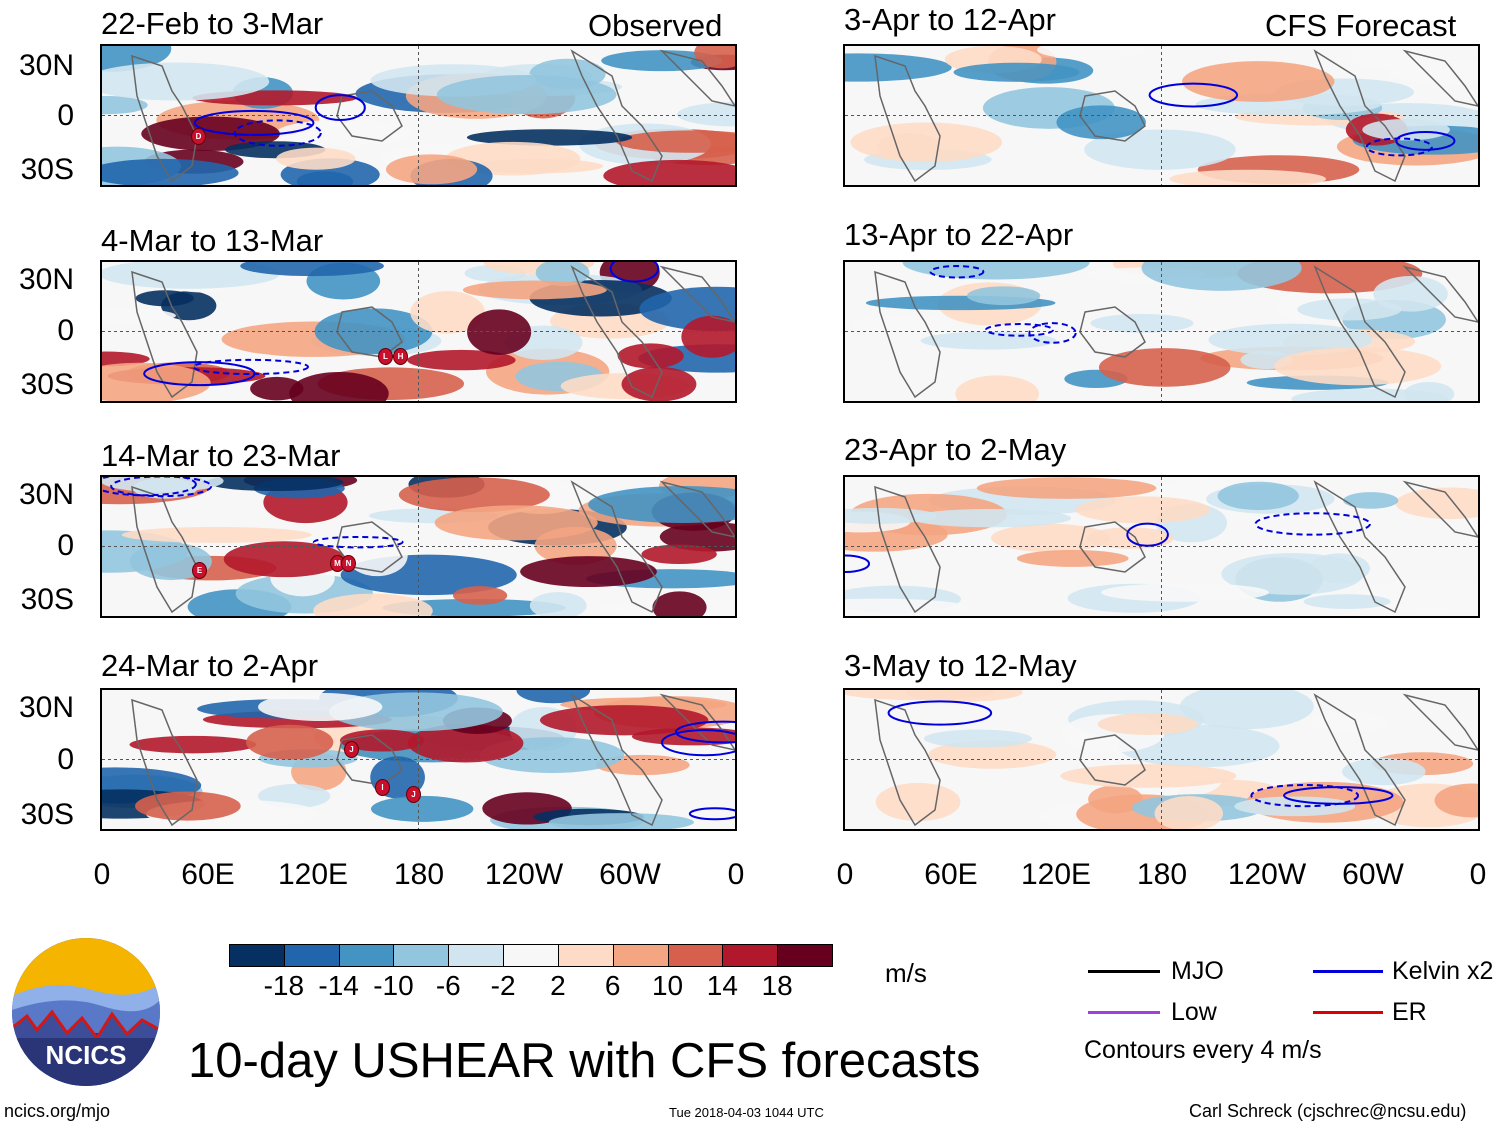 The height and width of the screenshot is (1127, 1510). What do you see at coordinates (950, 19) in the screenshot?
I see `panel-title: 3-Apr to 12-Apr` at bounding box center [950, 19].